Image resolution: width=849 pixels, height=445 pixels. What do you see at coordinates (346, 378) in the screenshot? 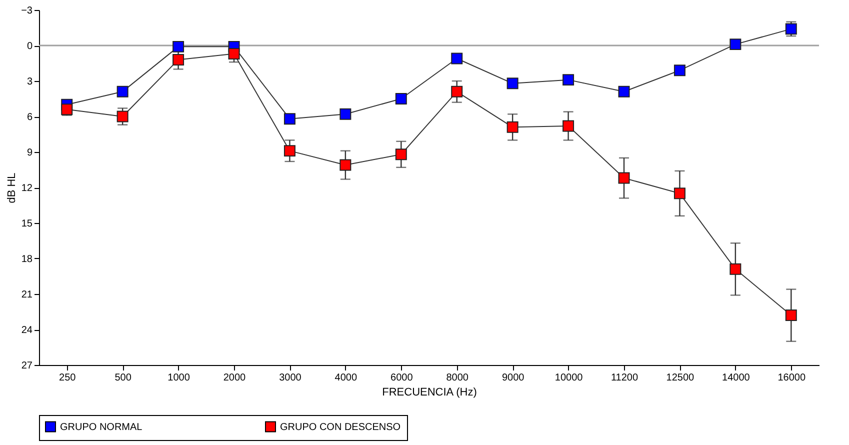
I see `x-tick-label: 4000` at bounding box center [346, 378].